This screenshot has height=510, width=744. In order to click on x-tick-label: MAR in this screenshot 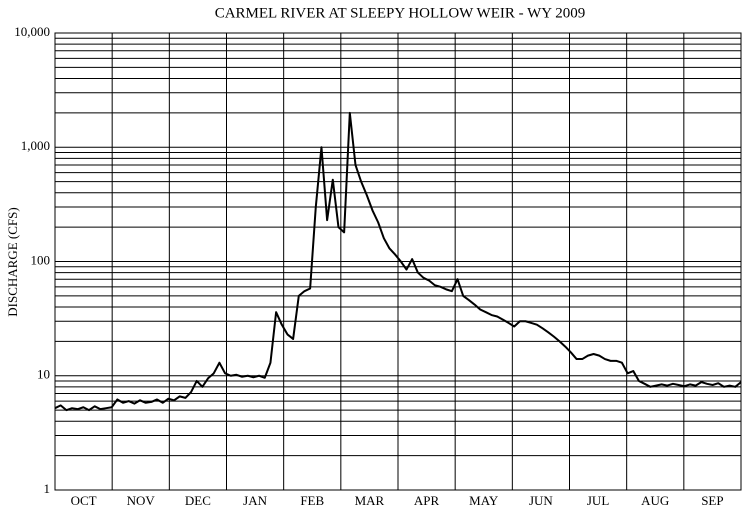, I will do `click(370, 500)`.